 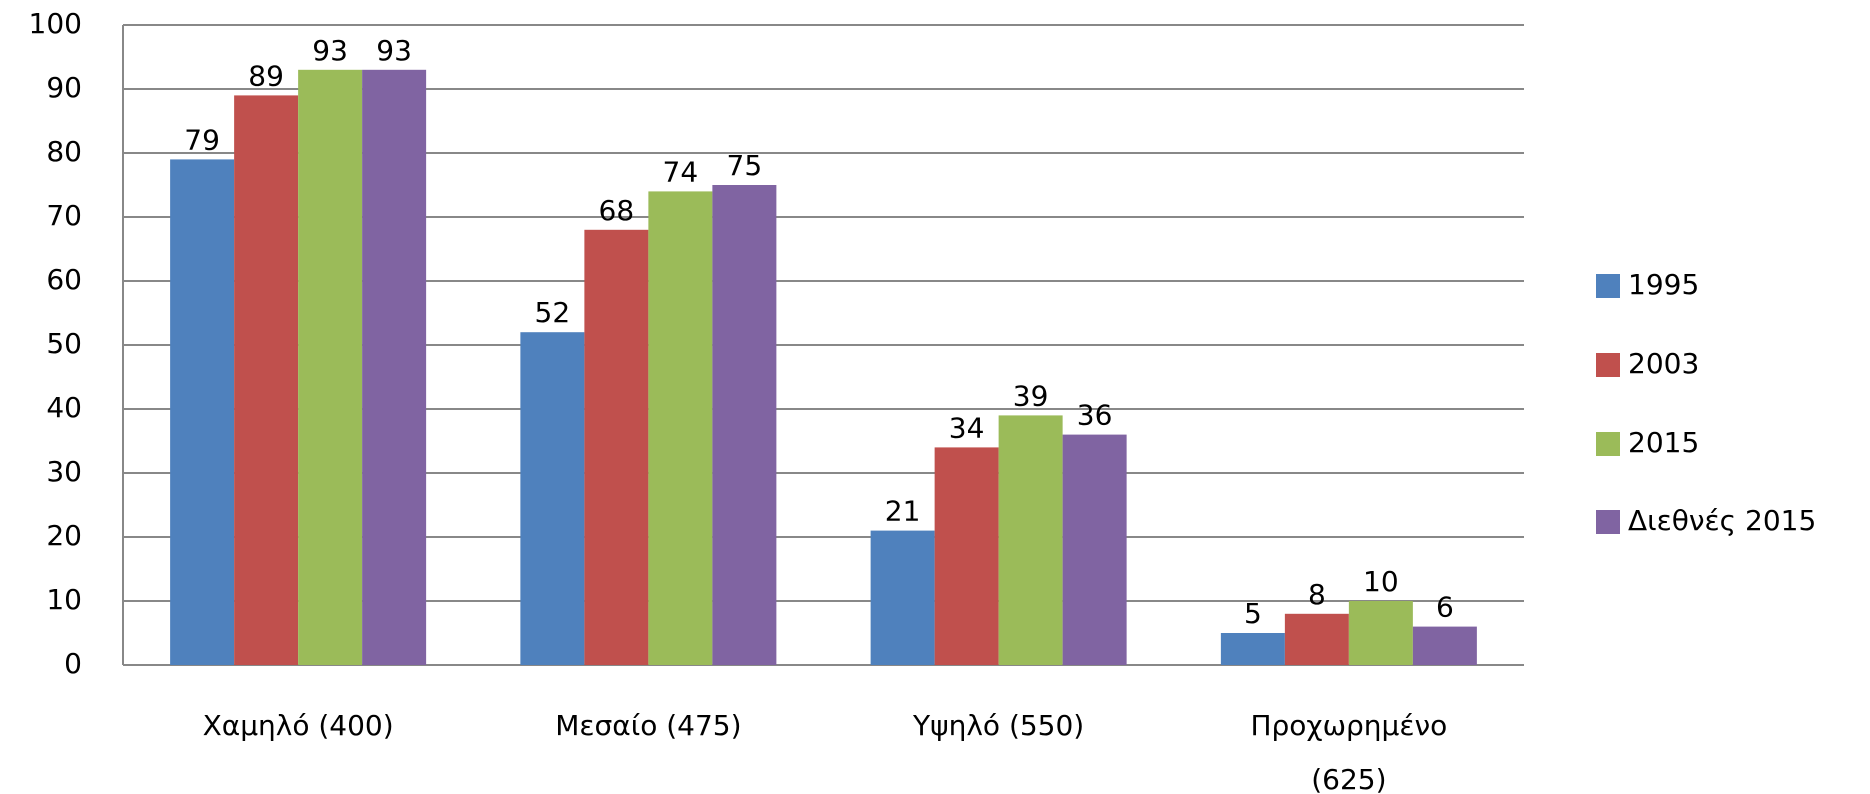 What do you see at coordinates (64, 279) in the screenshot?
I see `y-tick-label: 60` at bounding box center [64, 279].